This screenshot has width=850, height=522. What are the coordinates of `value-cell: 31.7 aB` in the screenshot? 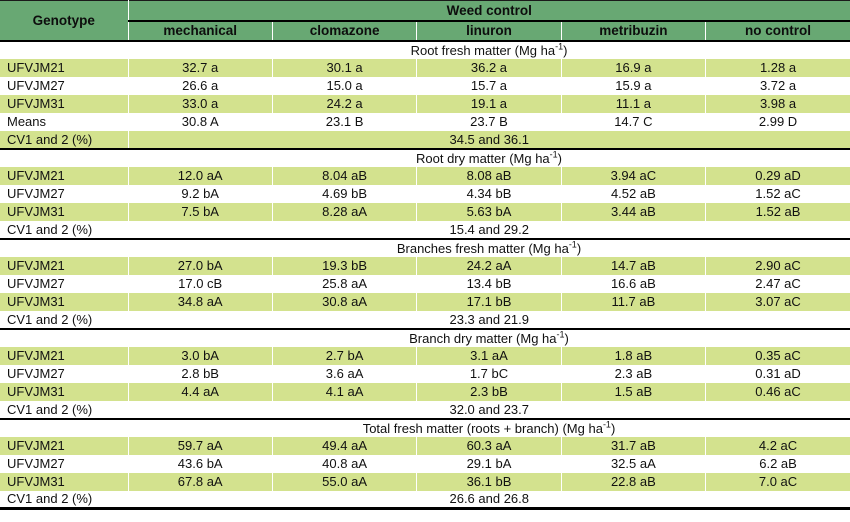 It's located at (633, 445).